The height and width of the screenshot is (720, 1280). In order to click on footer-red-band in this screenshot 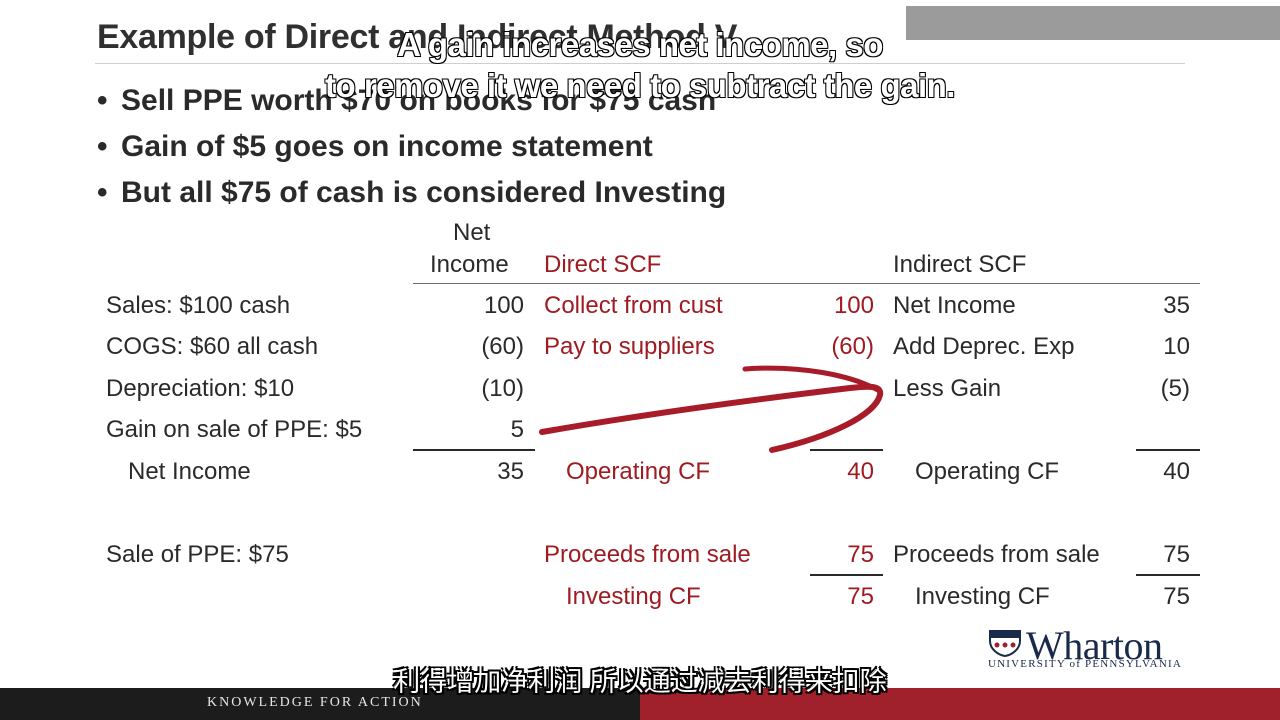, I will do `click(960, 704)`.